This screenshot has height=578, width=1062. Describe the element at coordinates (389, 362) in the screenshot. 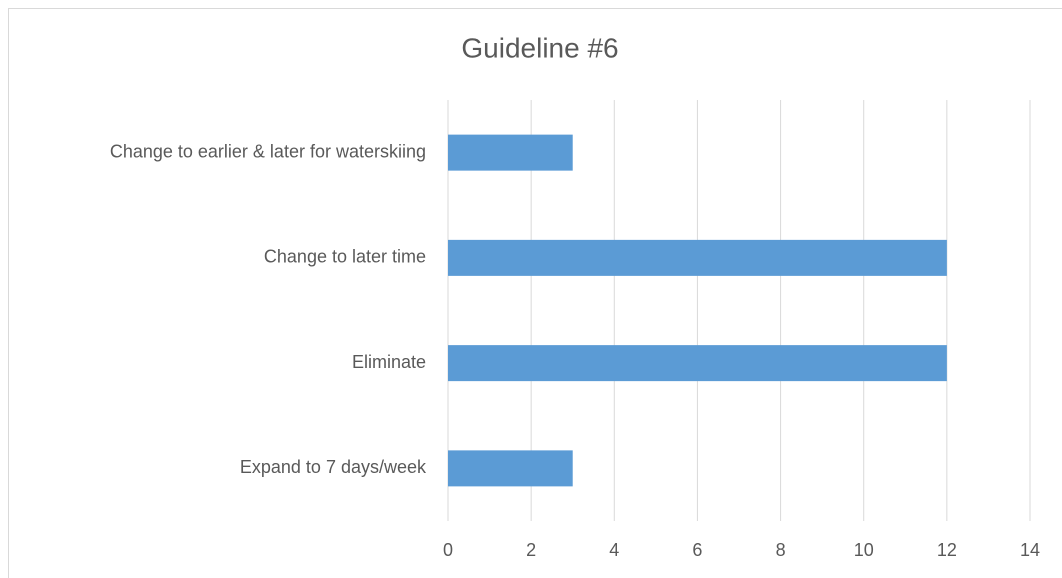

I see `y-tick-label: Eliminate` at that location.